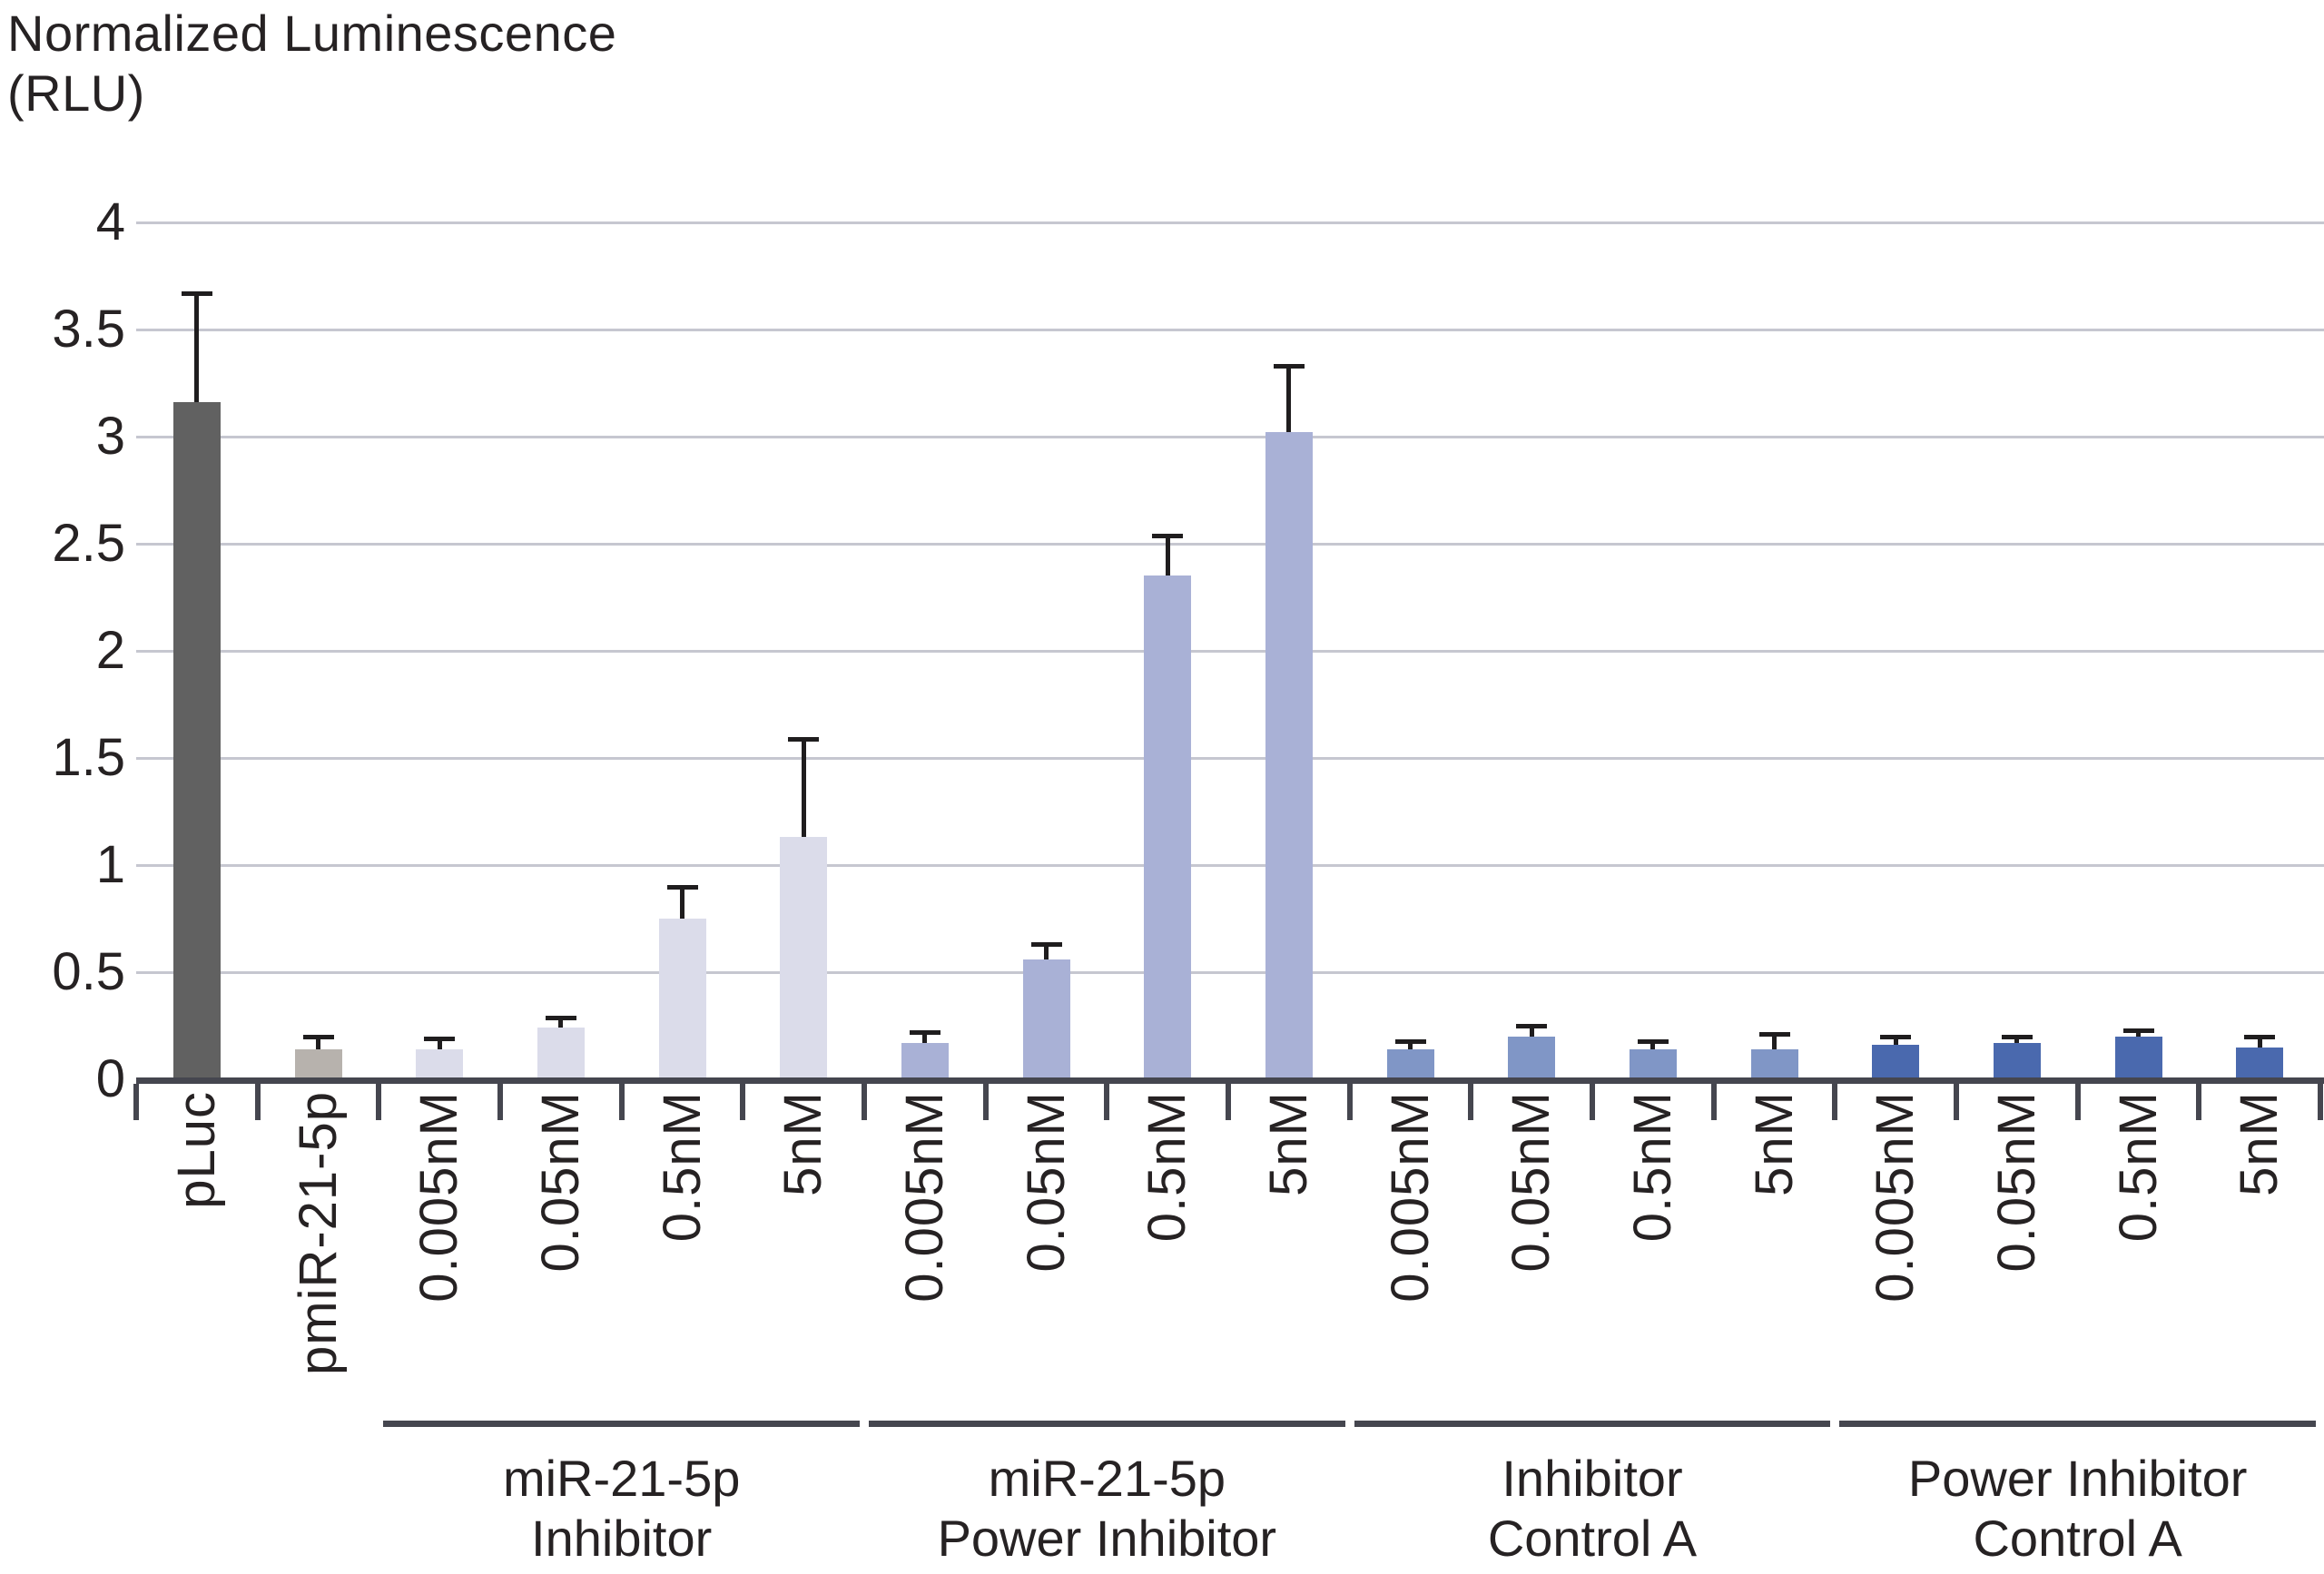  I want to click on group-label: Power Inhibitor Control A, so click(2077, 1509).